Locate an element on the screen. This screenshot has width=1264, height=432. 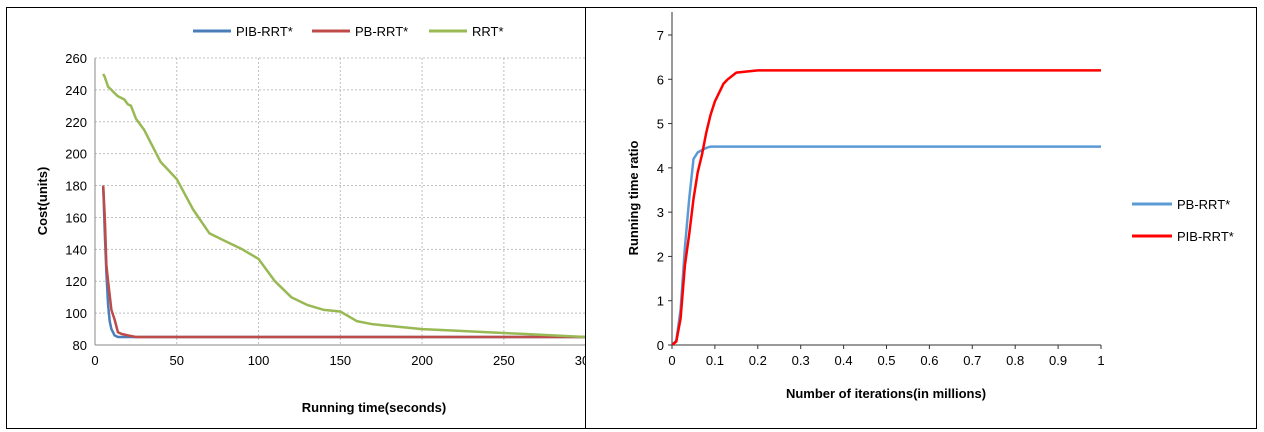
y-tick-label: 0 is located at coordinates (660, 345).